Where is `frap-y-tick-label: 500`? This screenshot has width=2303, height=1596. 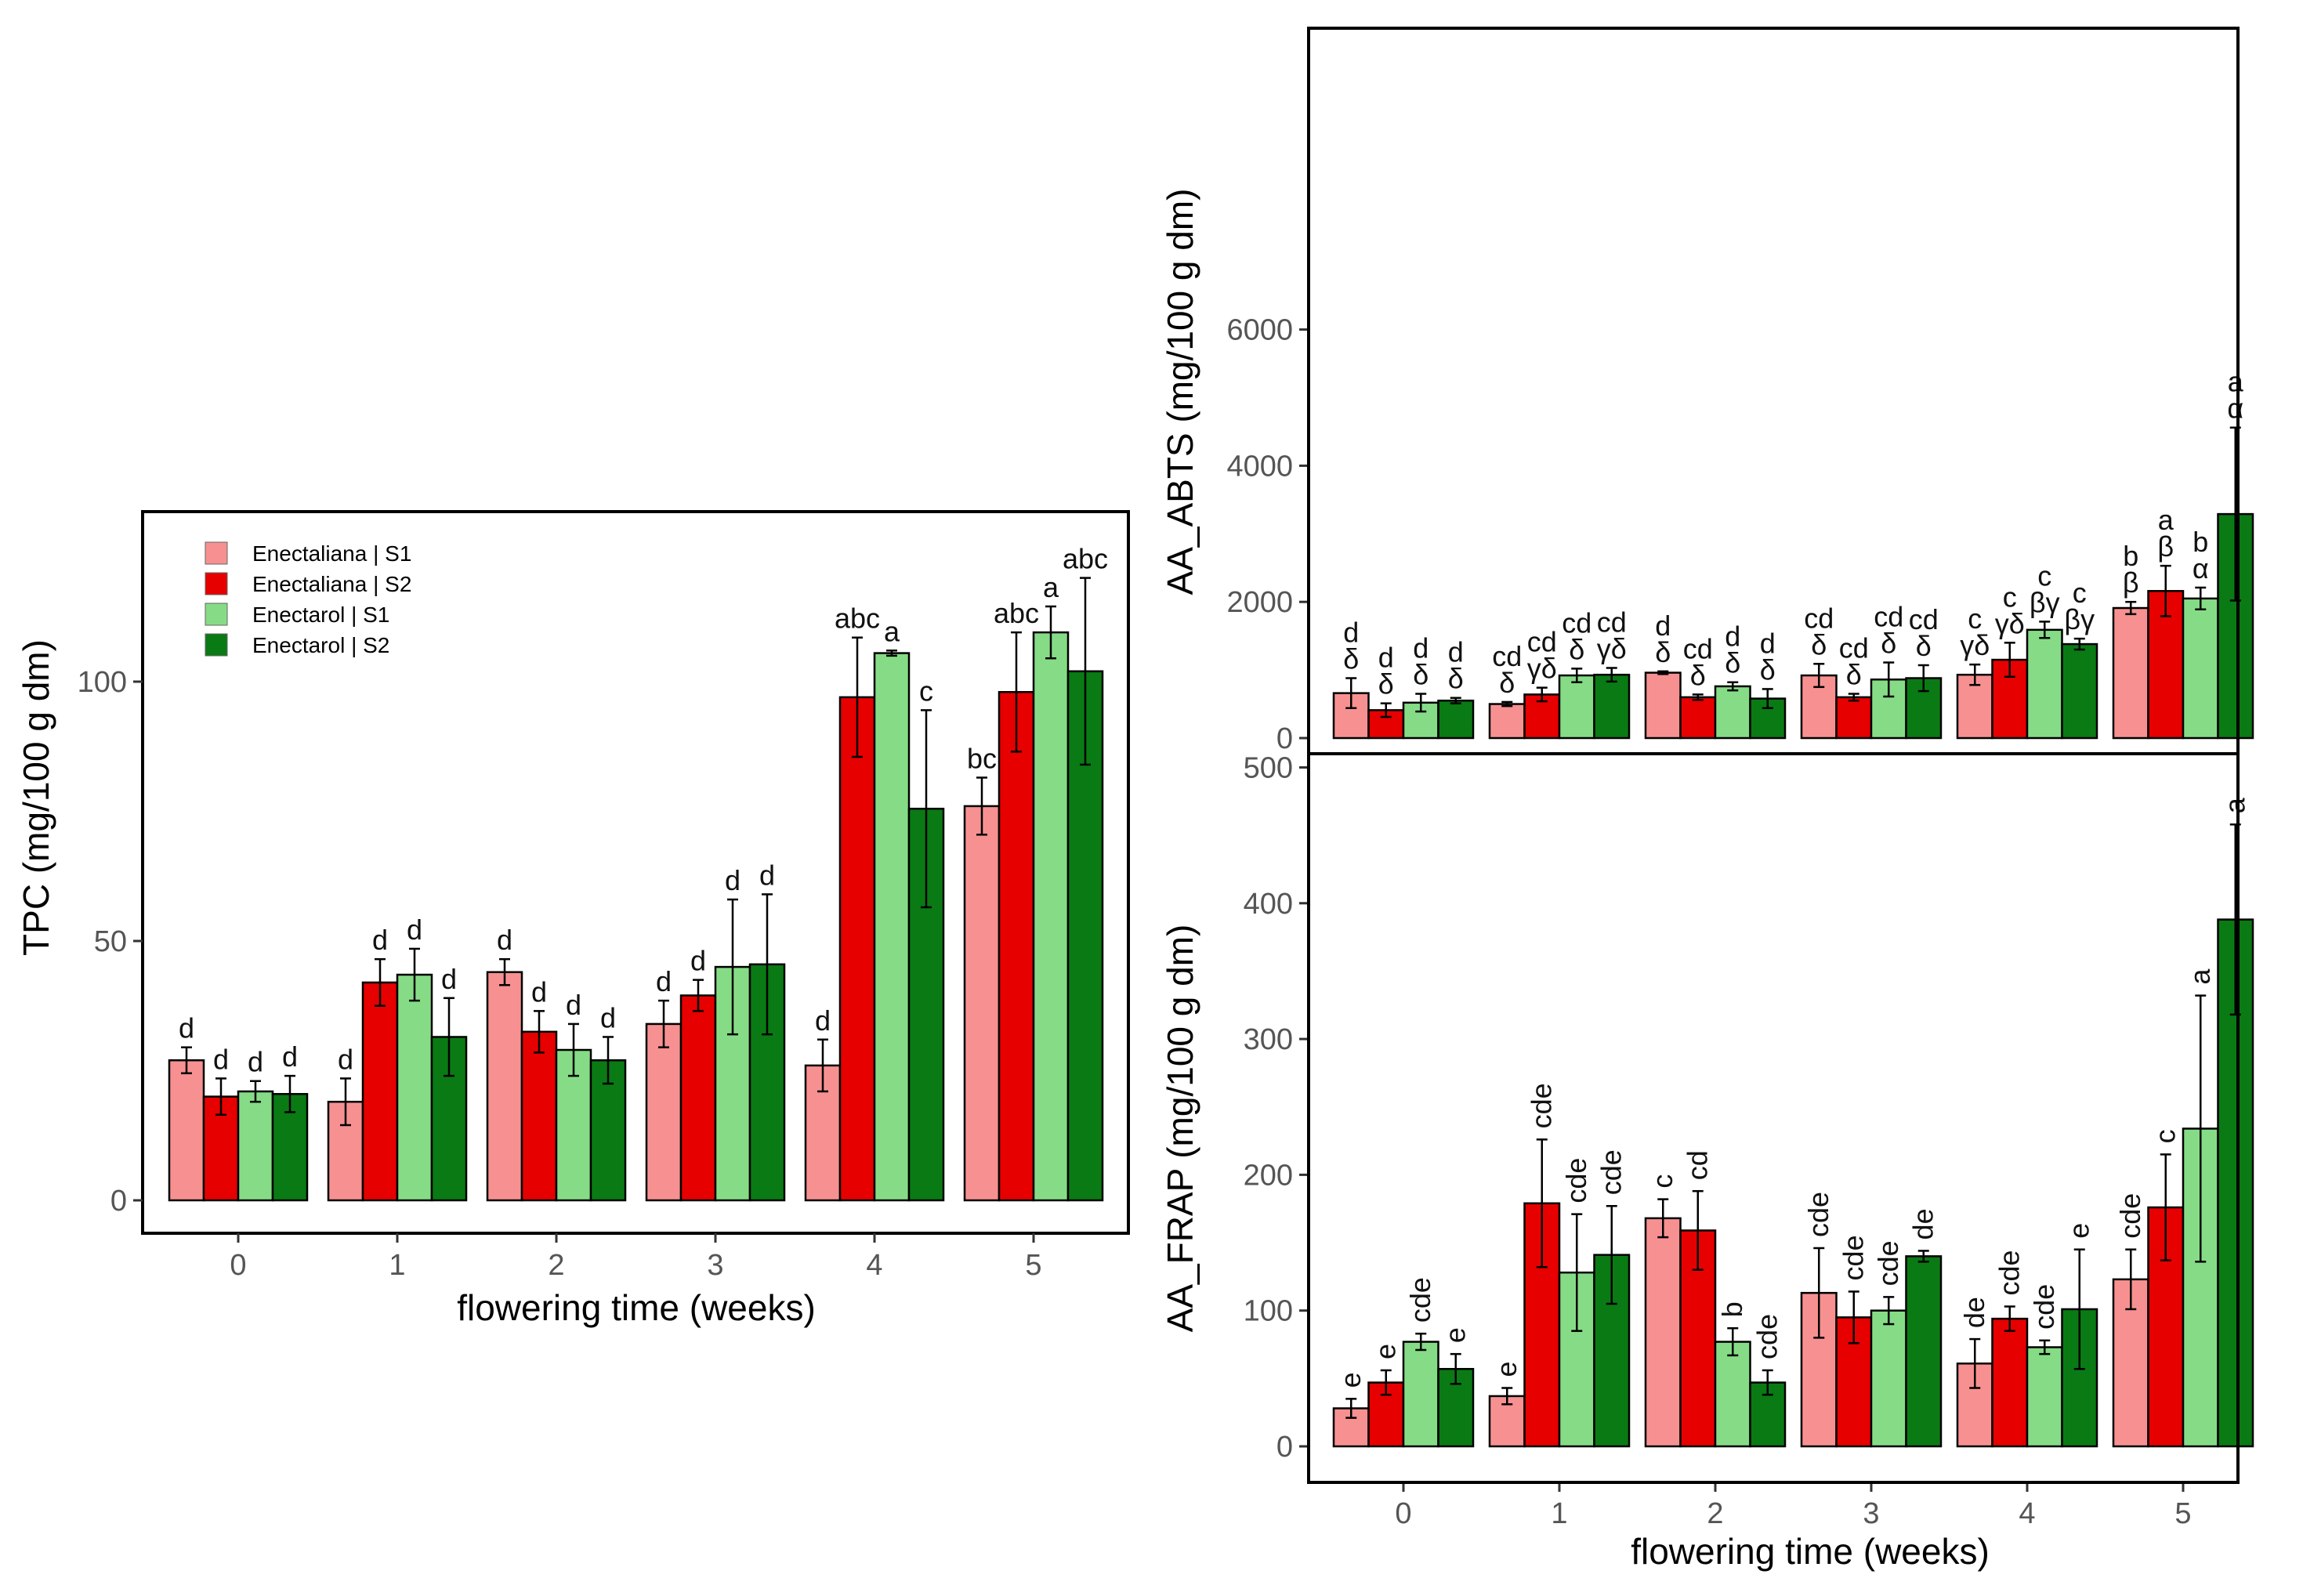 frap-y-tick-label: 500 is located at coordinates (1268, 768).